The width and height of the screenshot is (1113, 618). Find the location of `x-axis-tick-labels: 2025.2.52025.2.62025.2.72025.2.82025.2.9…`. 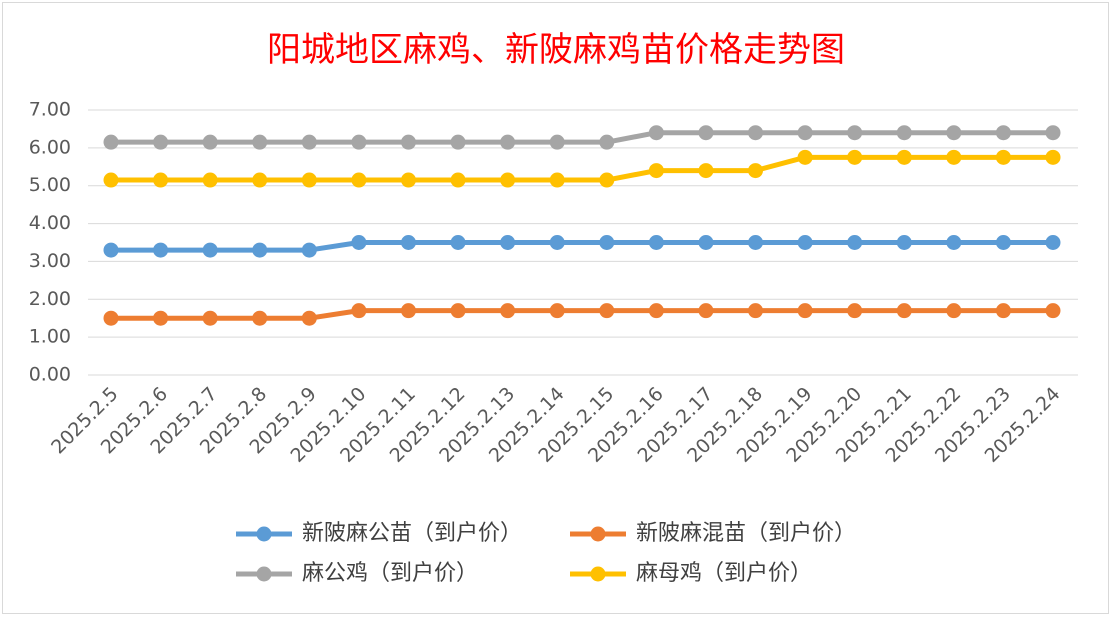

x-axis-tick-labels: 2025.2.52025.2.62025.2.72025.2.82025.2.9… is located at coordinates (555, 425).